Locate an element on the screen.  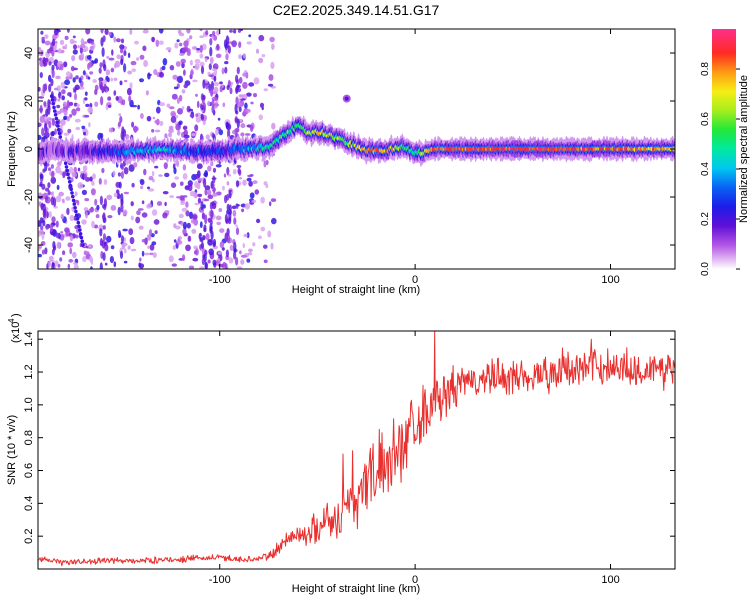
snr-multiplier-close: ) is located at coordinates (16, 315).